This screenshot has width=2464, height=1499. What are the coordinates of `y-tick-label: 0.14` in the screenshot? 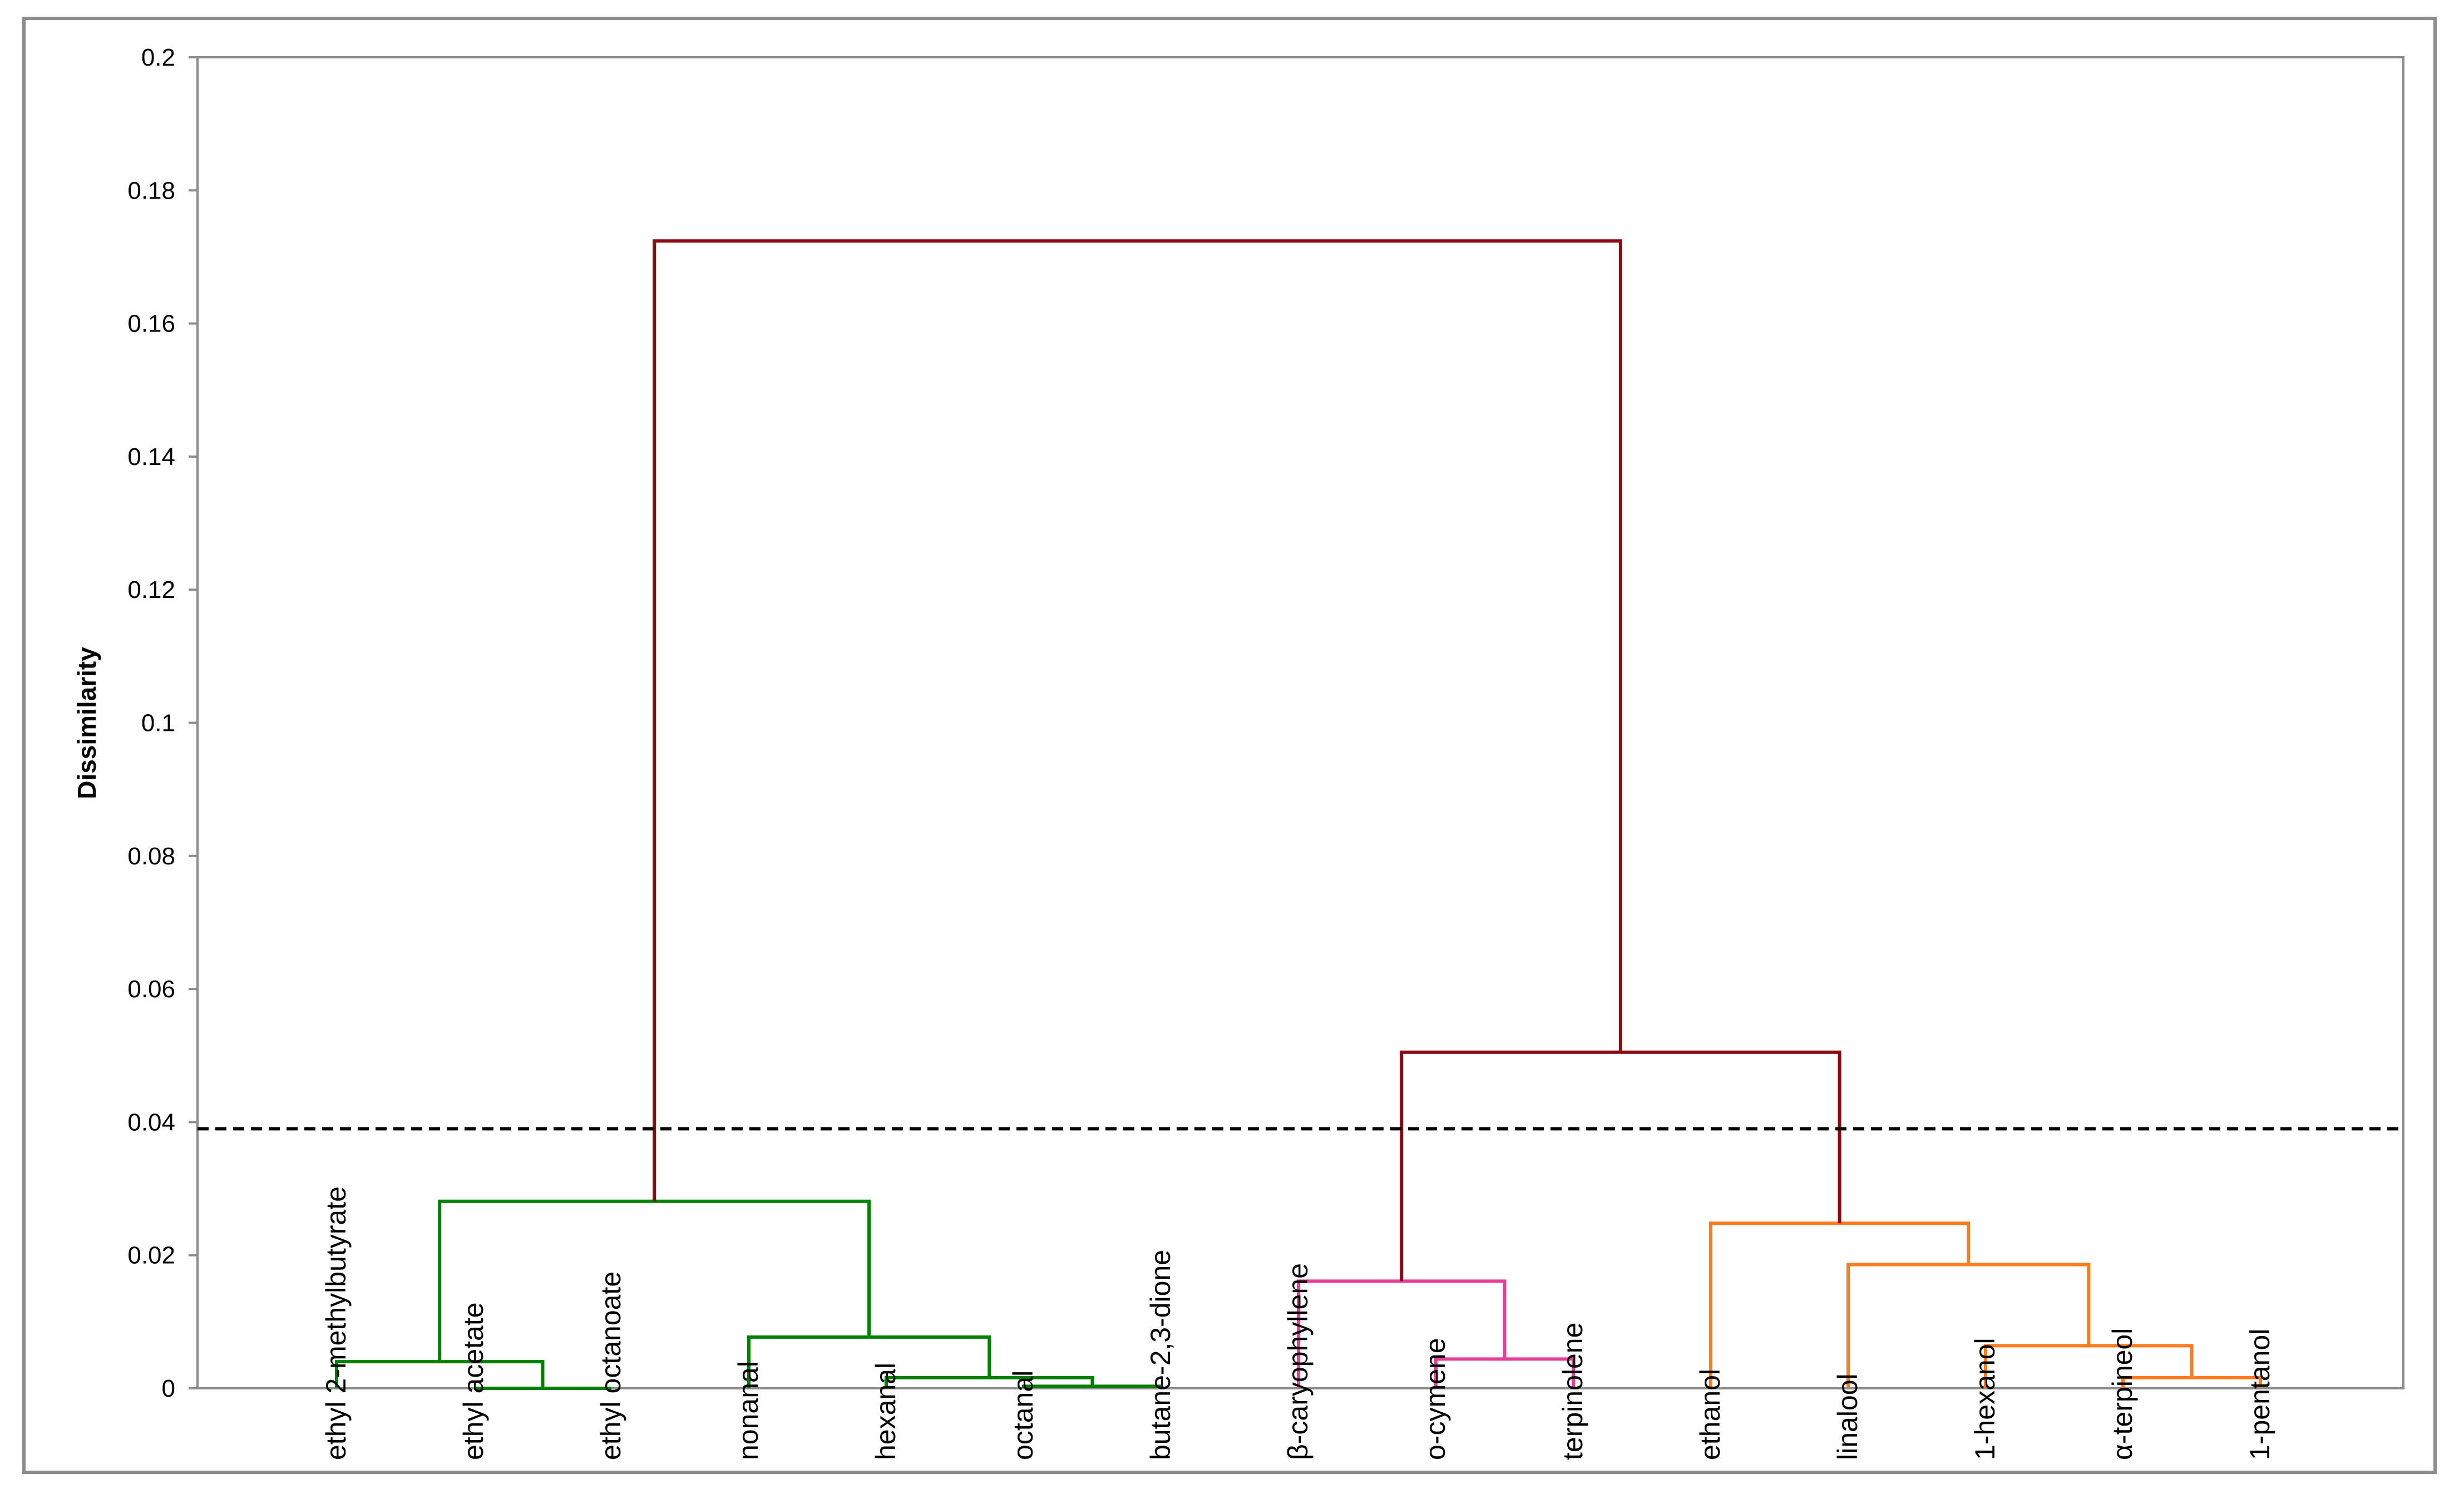 It's located at (151, 457).